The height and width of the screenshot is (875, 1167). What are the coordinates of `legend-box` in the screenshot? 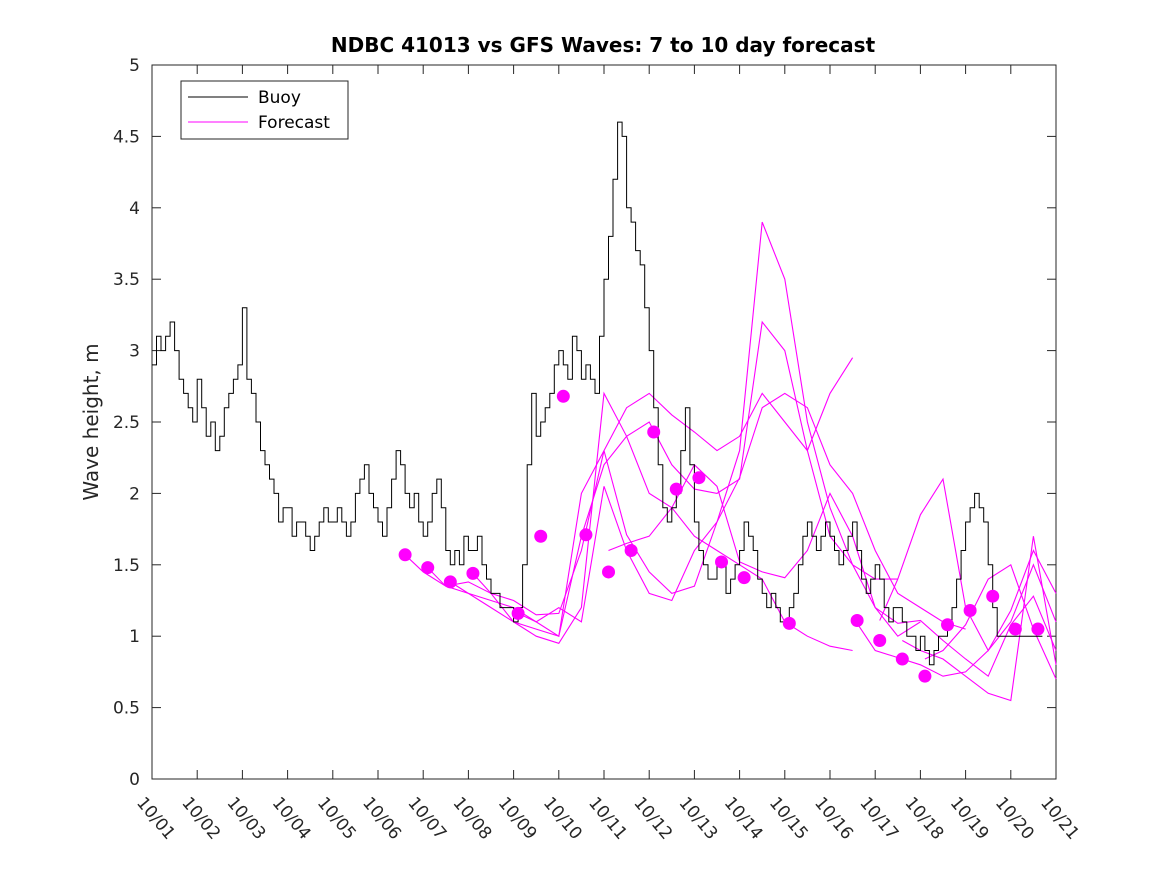 It's located at (264, 110).